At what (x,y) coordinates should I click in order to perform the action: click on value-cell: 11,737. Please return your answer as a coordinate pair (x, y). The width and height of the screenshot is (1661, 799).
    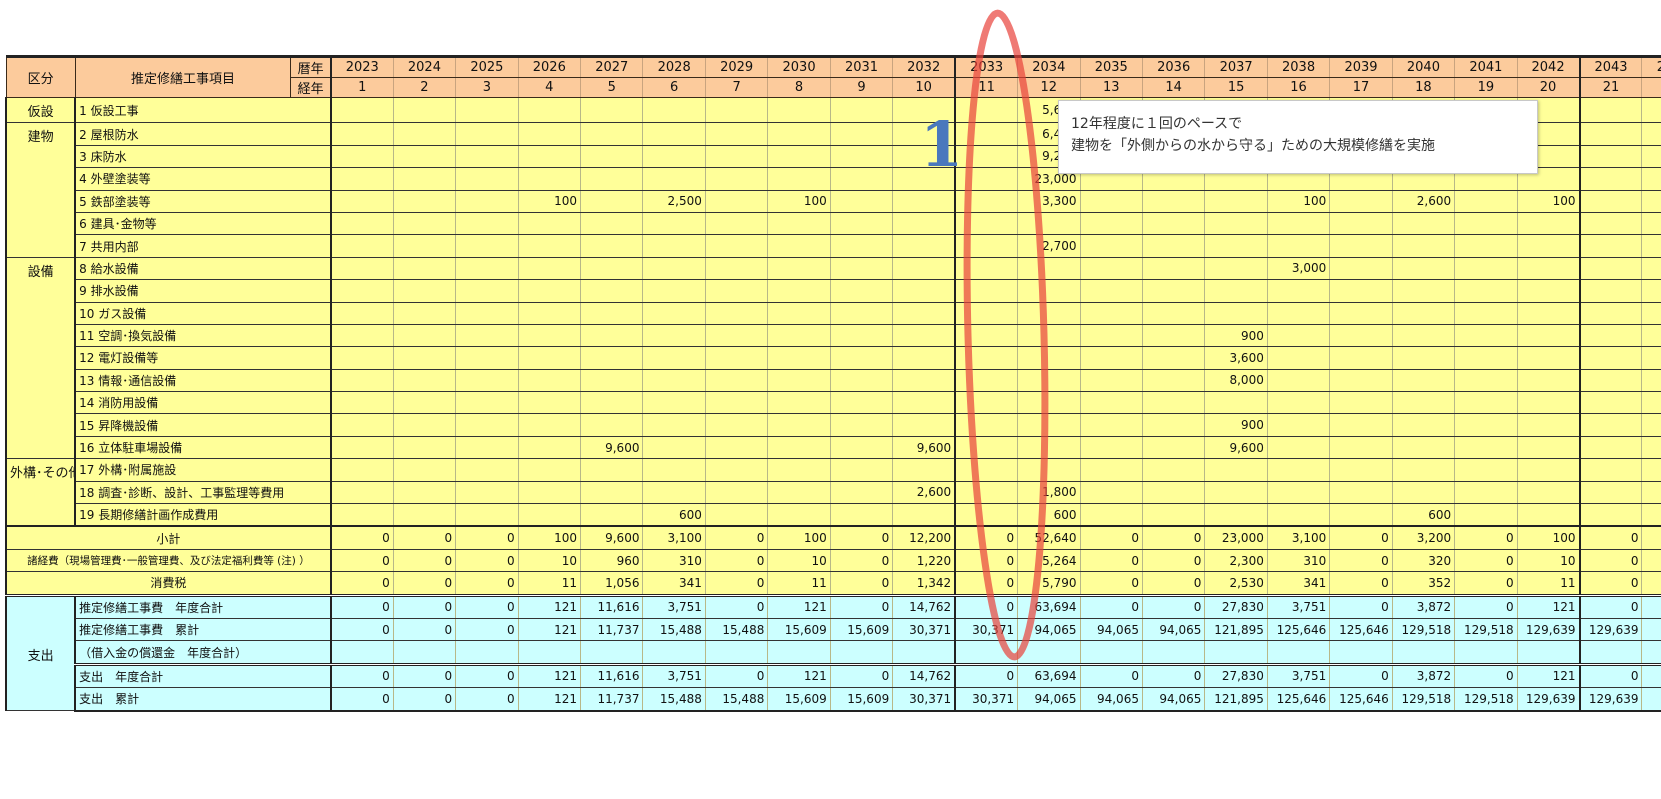
    Looking at the image, I should click on (612, 699).